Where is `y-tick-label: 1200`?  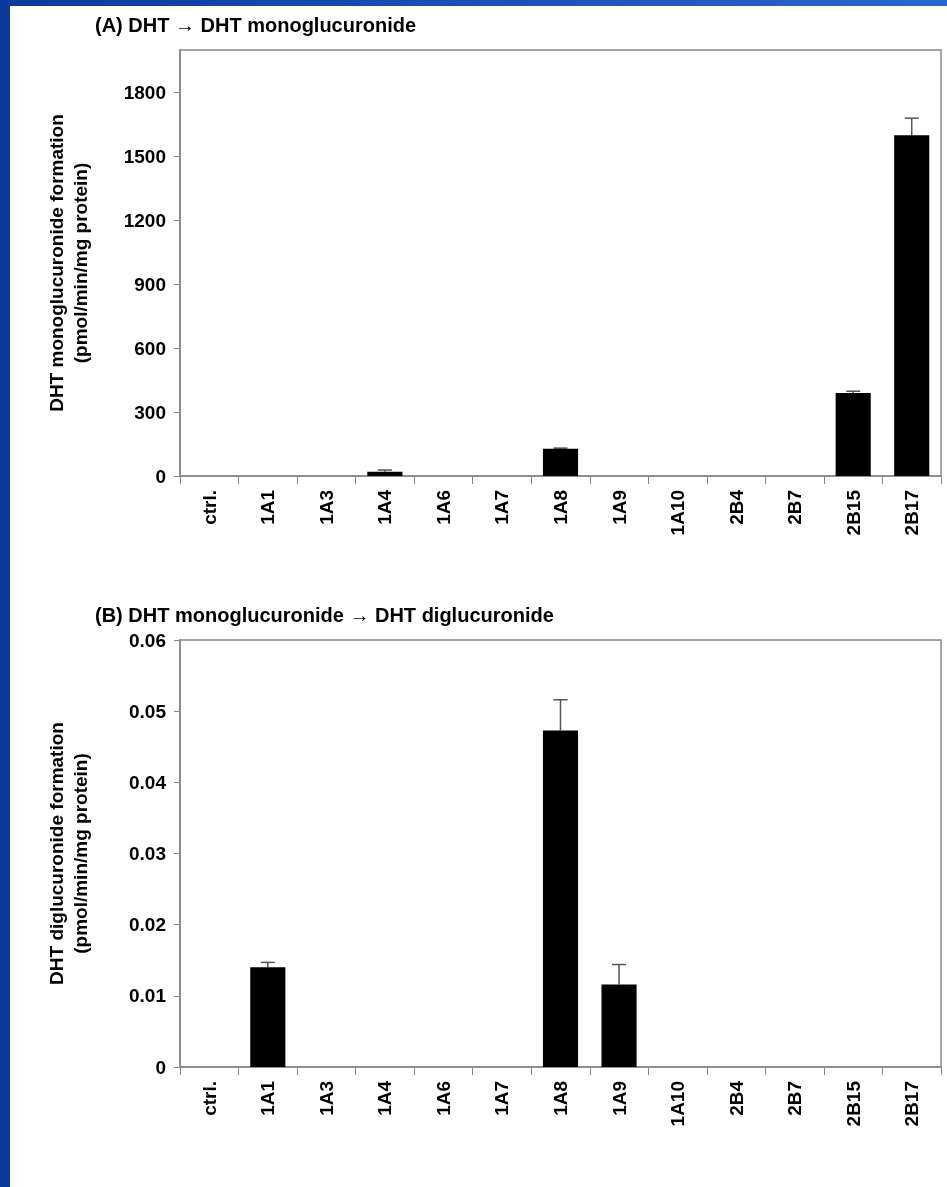 y-tick-label: 1200 is located at coordinates (144, 220).